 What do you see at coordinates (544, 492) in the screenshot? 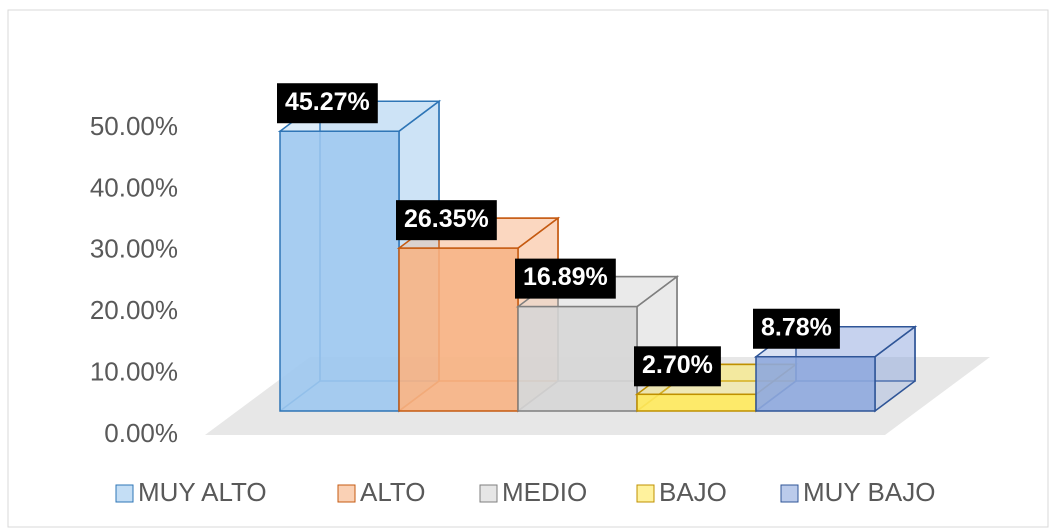
I see `legend-label: MEDIO` at bounding box center [544, 492].